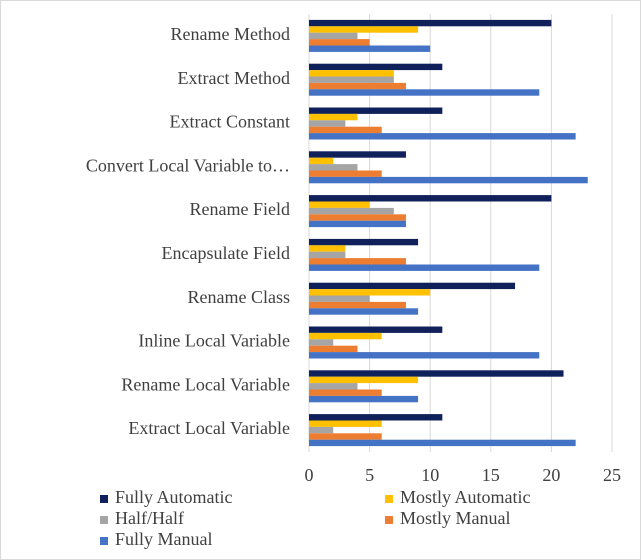 The height and width of the screenshot is (560, 641). Describe the element at coordinates (226, 253) in the screenshot. I see `y-tick-label: Encapsulate Field` at that location.